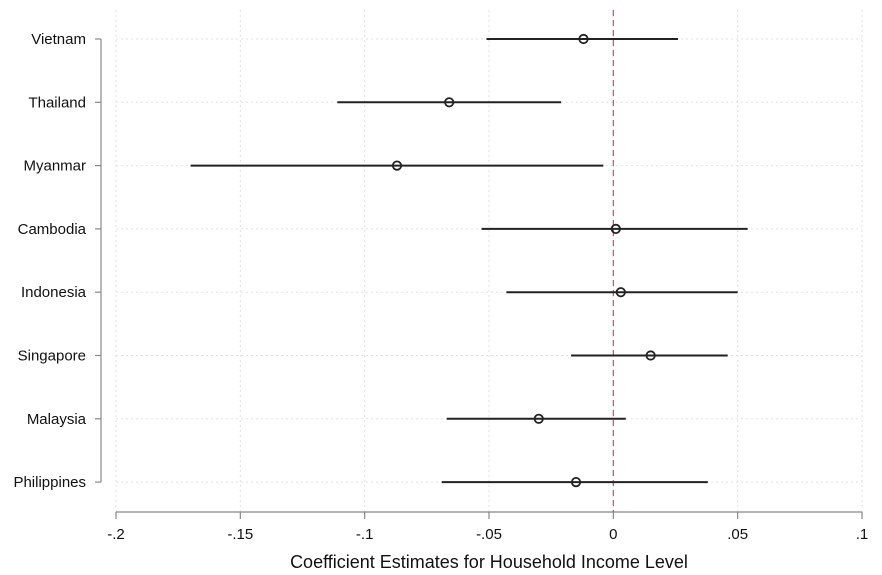 Image resolution: width=882 pixels, height=575 pixels. Describe the element at coordinates (52, 356) in the screenshot. I see `y-tick-label: Singapore` at that location.